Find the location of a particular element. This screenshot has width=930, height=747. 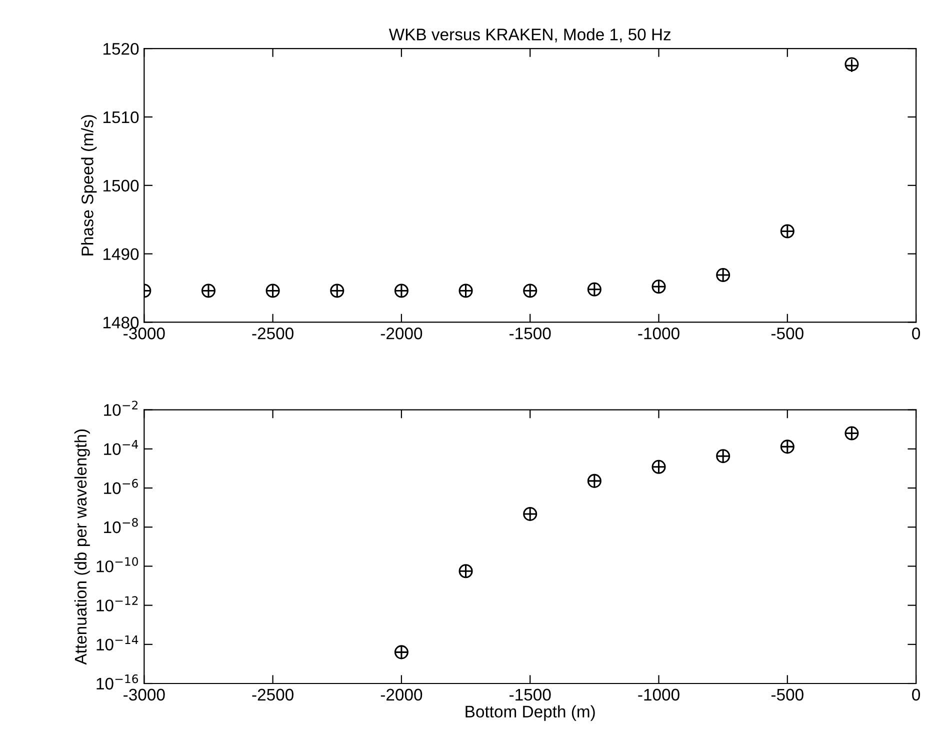

y-axis-title: Attenuation (db per wavelength) is located at coordinates (82, 547).